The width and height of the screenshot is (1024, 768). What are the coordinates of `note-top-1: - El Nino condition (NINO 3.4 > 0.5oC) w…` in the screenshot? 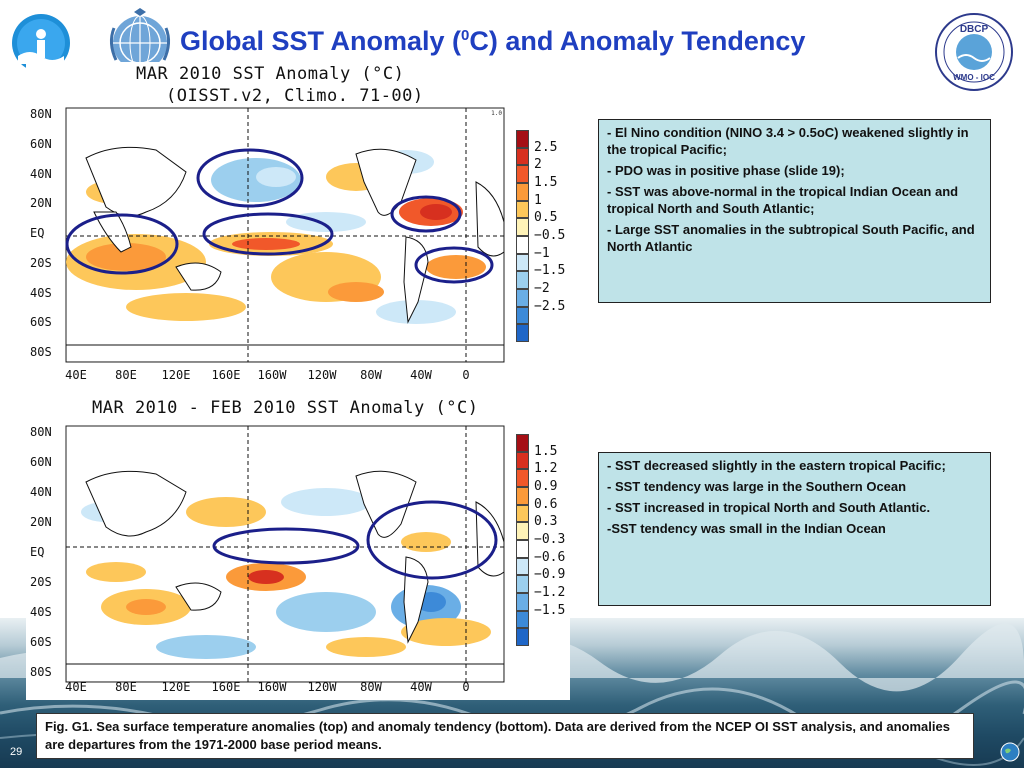 It's located at (788, 141).